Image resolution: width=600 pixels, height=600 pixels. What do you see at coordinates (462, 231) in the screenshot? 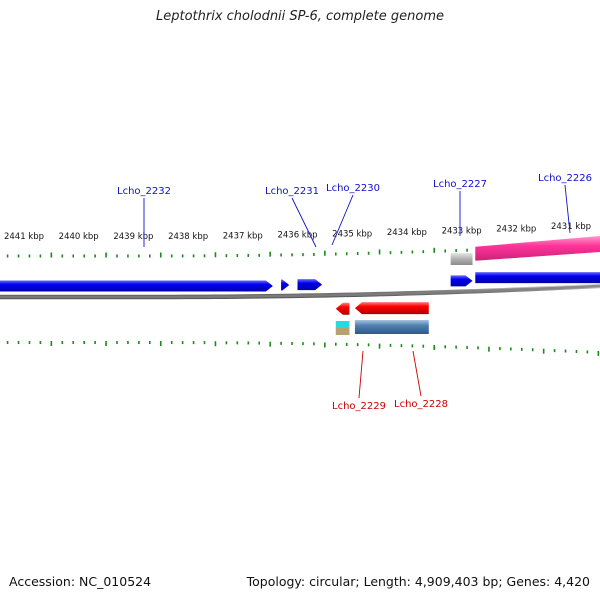
I see `kbp-label: 2433 kbp` at bounding box center [462, 231].